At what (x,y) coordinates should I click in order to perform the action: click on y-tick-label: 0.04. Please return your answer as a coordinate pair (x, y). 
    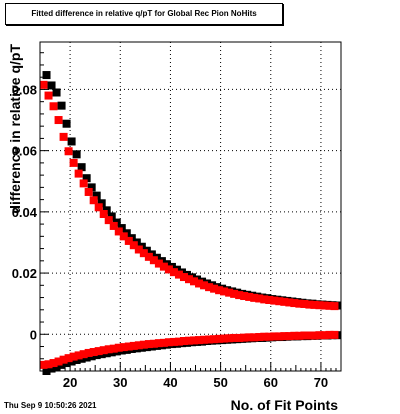
    Looking at the image, I should click on (25, 212).